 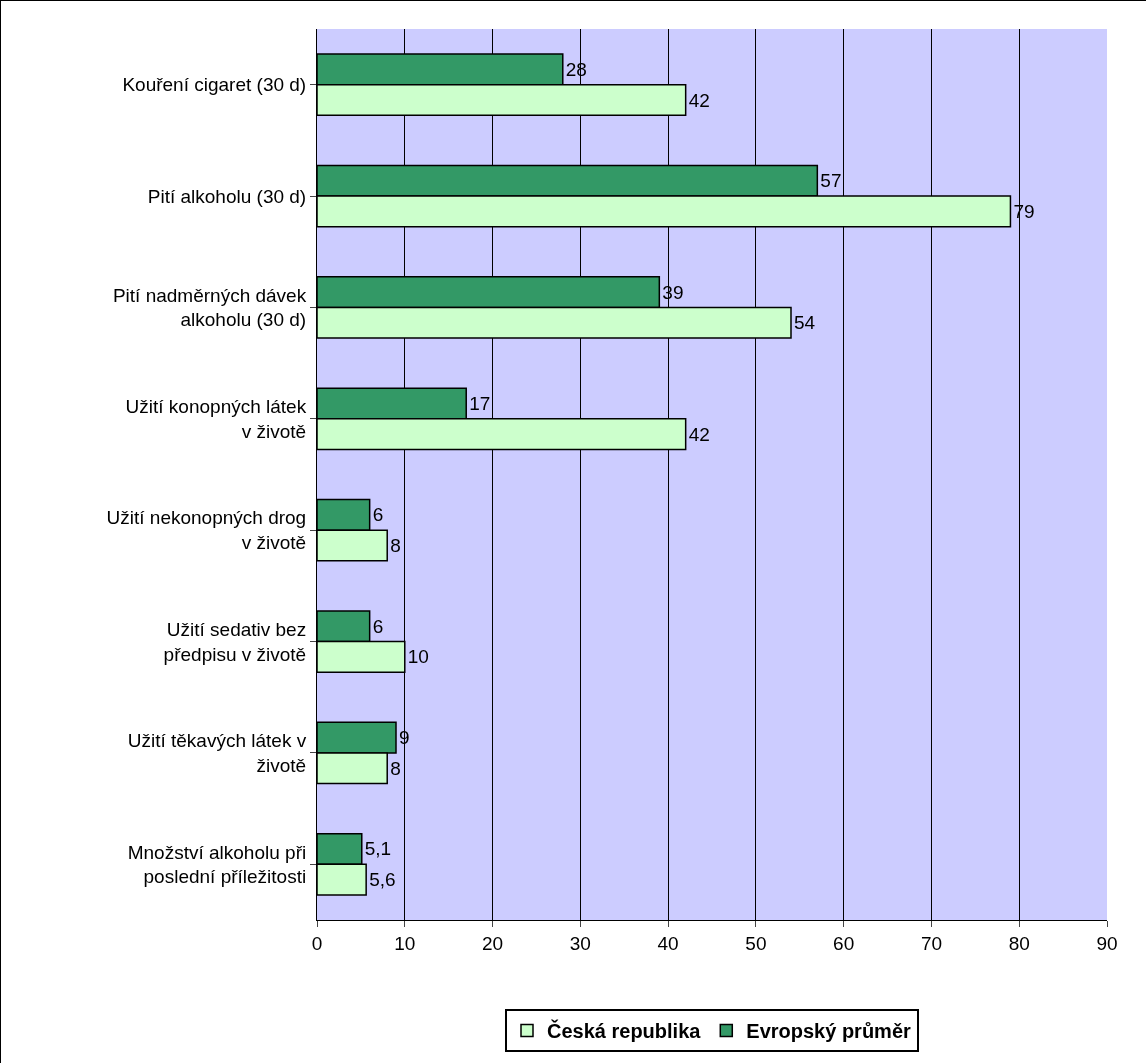 I want to click on x-tick-label: 90, so click(x=1107, y=943).